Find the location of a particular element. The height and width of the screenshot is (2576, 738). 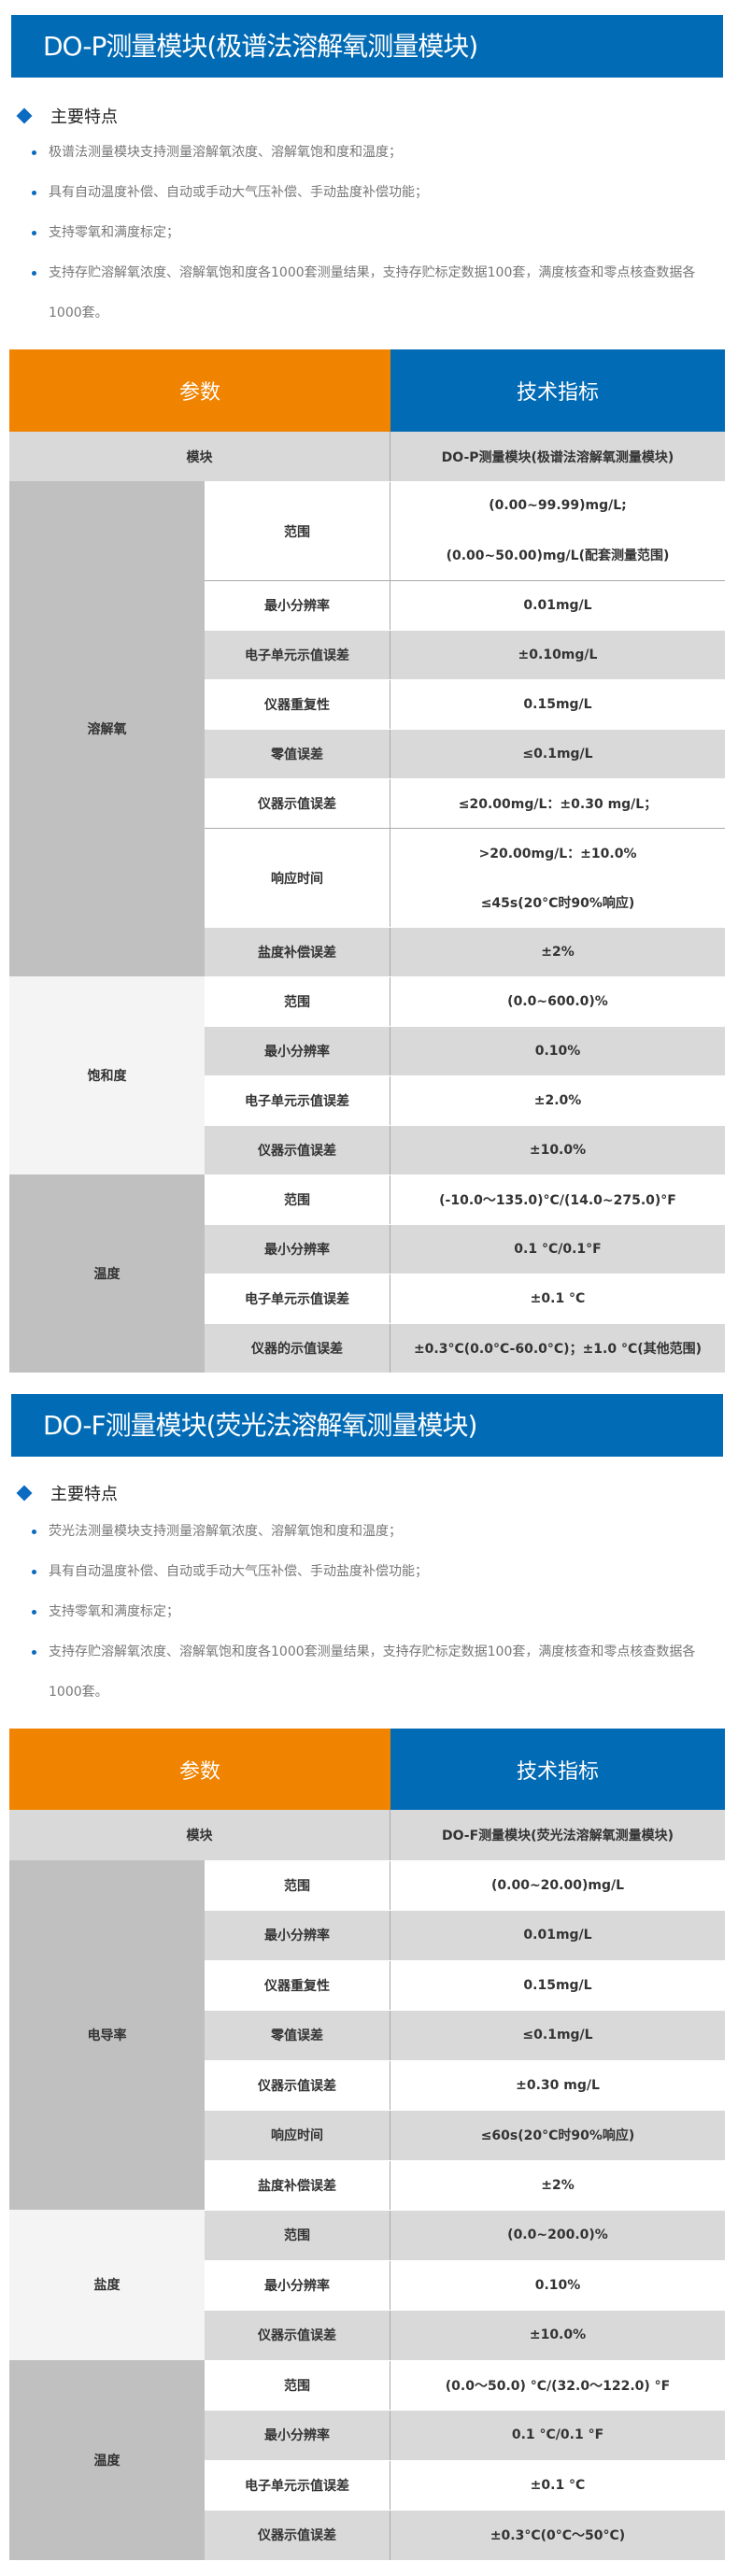

value-line: ±0.30 mg/L is located at coordinates (558, 2085).